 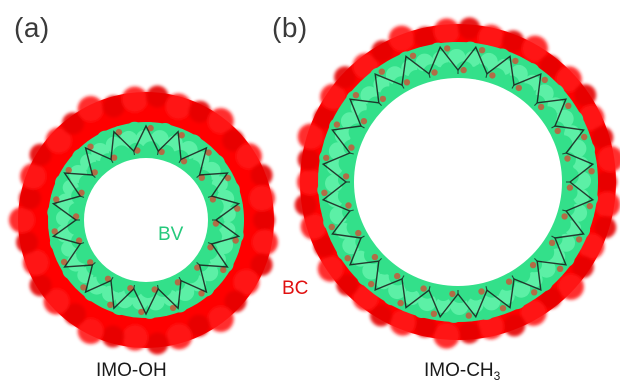 What do you see at coordinates (295, 288) in the screenshot?
I see `bc-label: BC` at bounding box center [295, 288].